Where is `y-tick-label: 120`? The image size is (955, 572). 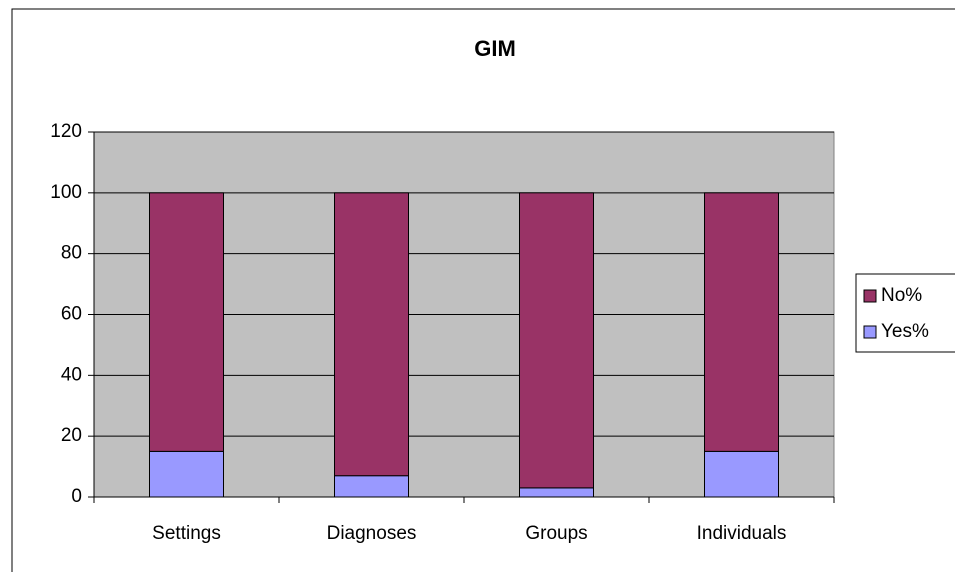
y-tick-label: 120 is located at coordinates (66, 131).